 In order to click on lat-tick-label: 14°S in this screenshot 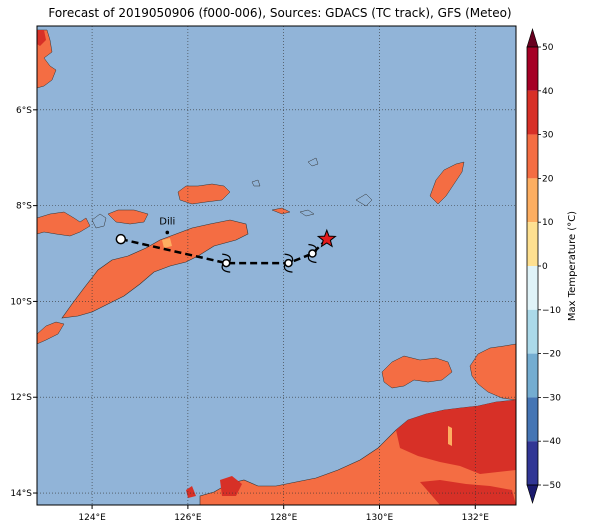, I will do `click(21, 494)`.